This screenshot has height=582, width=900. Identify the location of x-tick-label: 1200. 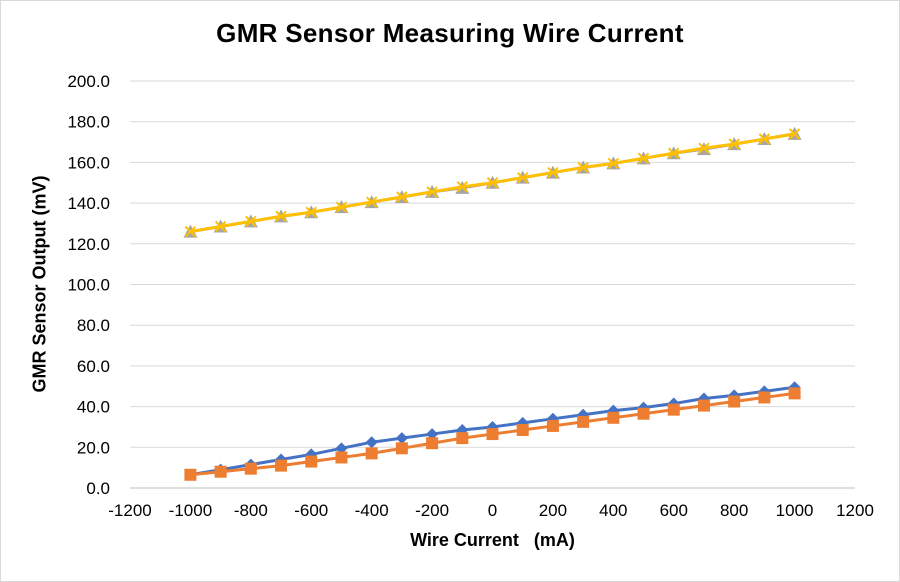
(855, 510).